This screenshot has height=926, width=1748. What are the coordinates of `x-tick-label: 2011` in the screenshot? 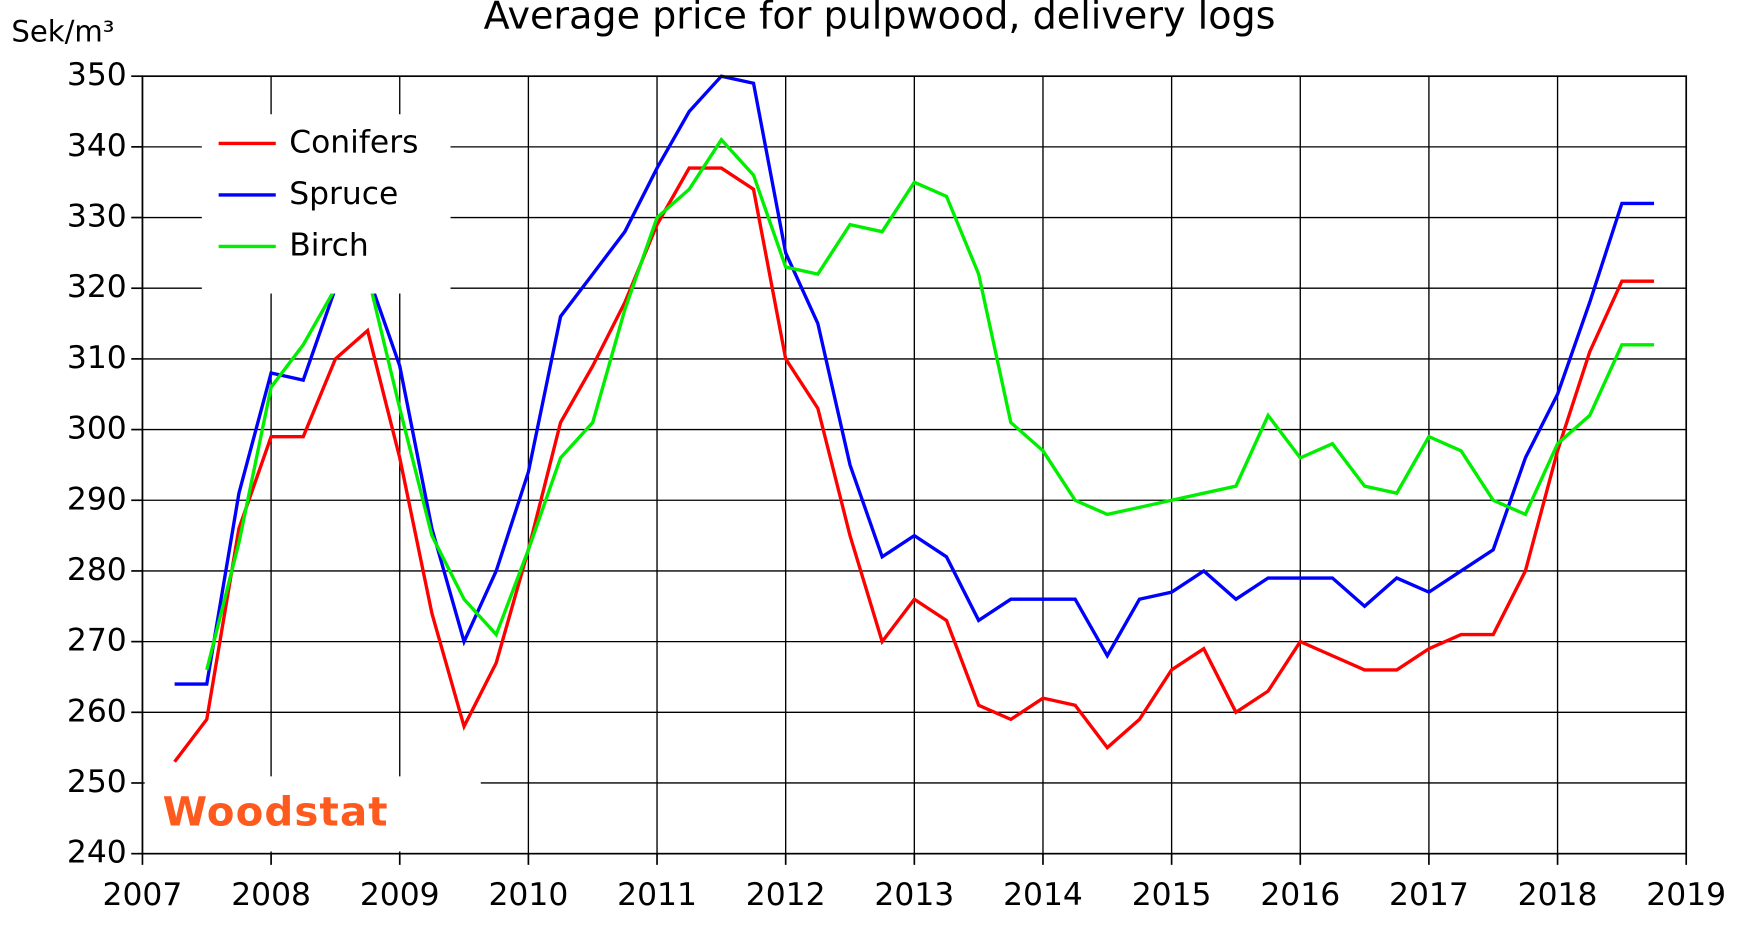 It's located at (657, 895).